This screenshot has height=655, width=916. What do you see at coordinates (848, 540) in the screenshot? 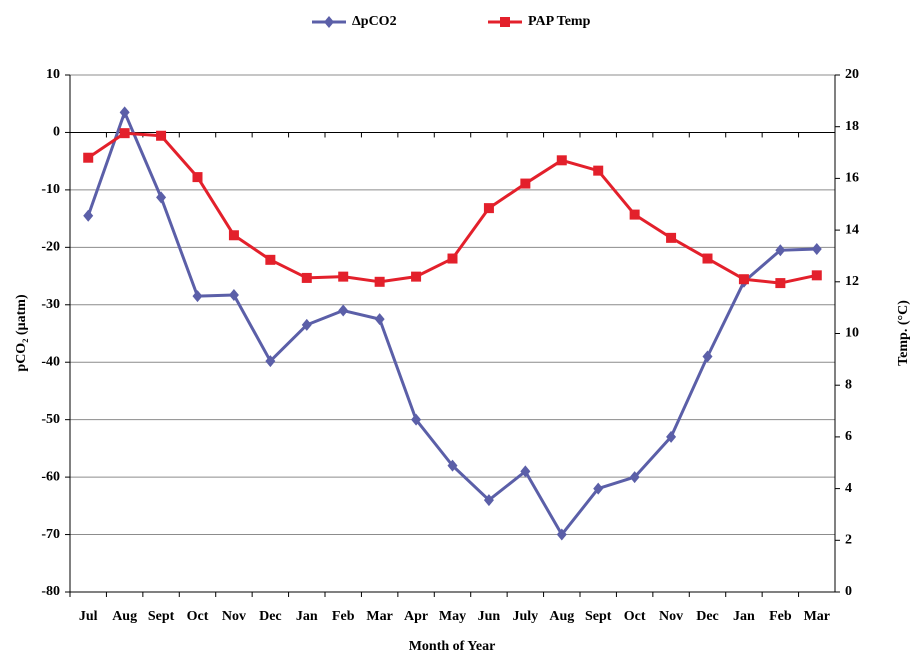
I see `y2-tick-label: 2` at bounding box center [848, 540].